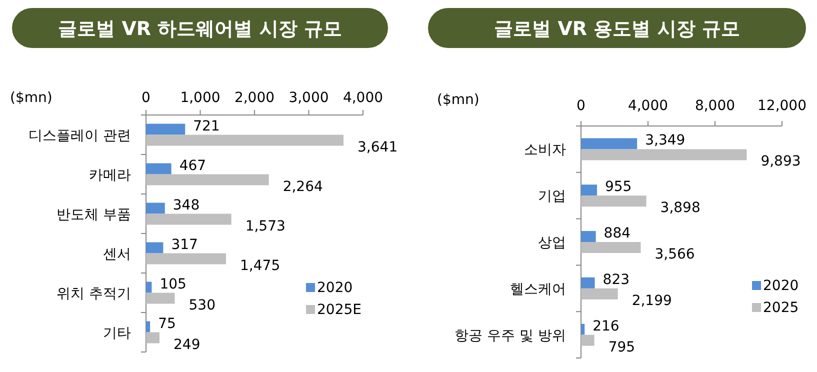 The width and height of the screenshot is (817, 372). Describe the element at coordinates (192, 166) in the screenshot. I see `data-label: 467` at that location.